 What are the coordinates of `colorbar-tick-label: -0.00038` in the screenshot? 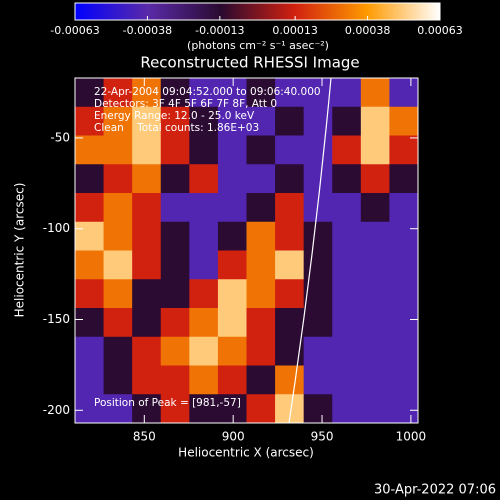 It's located at (147, 30).